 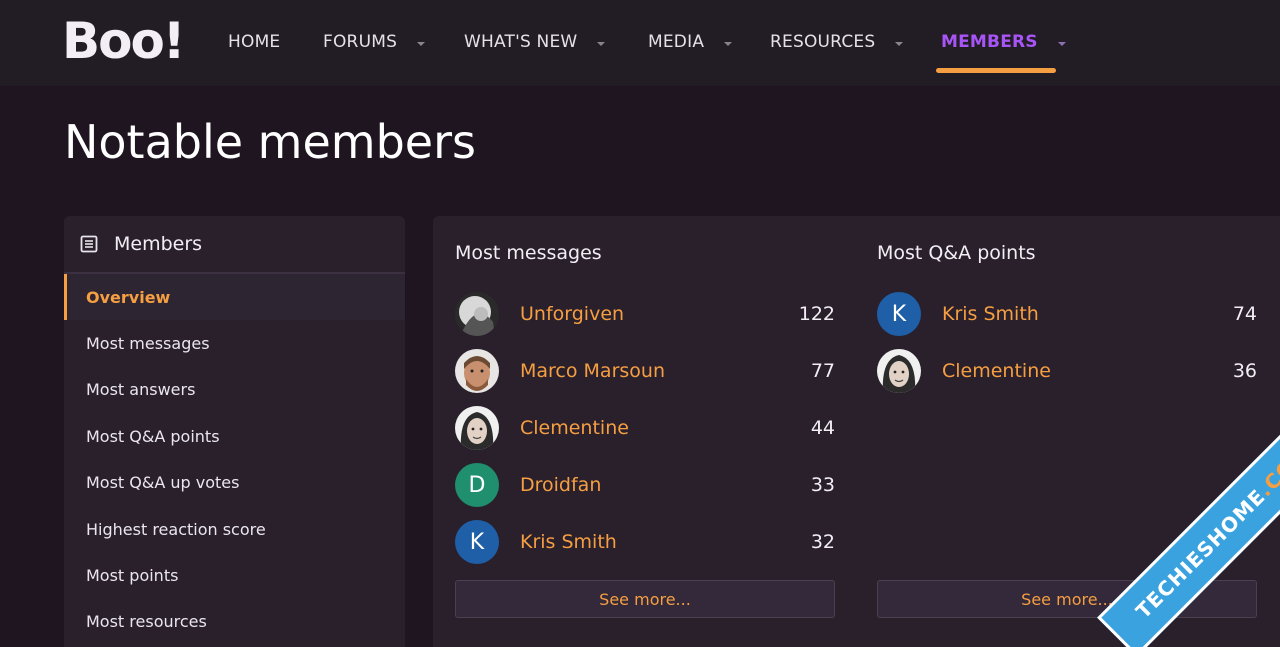 What do you see at coordinates (645, 314) in the screenshot?
I see `member-row: Unforgiven 122` at bounding box center [645, 314].